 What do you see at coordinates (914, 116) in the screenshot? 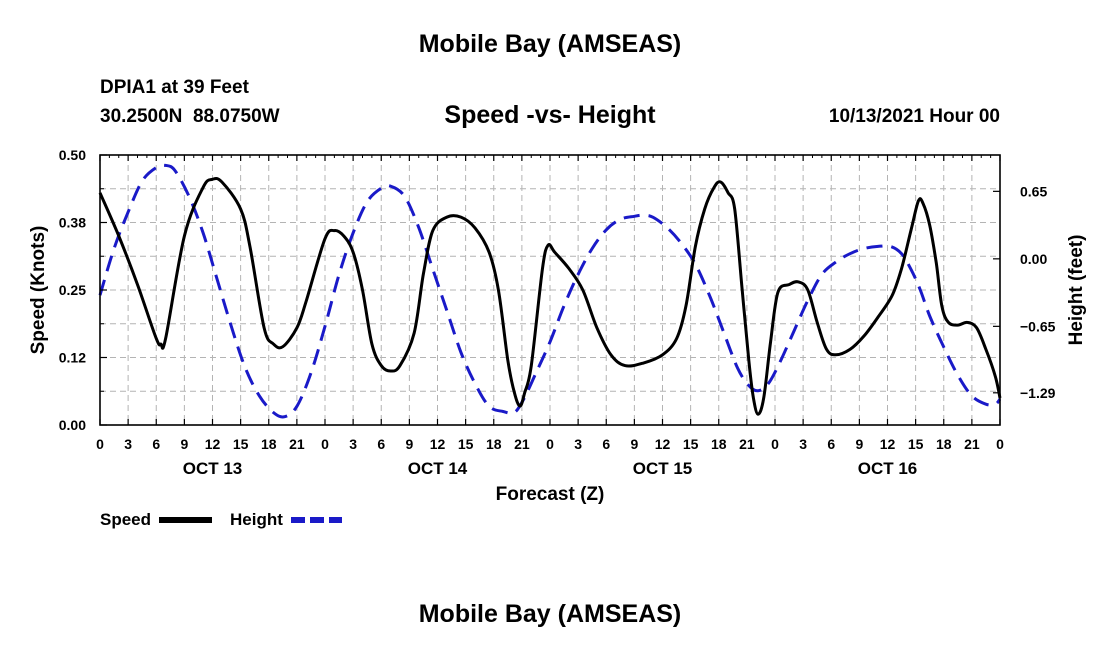
I see `forecast-datetime: 10/13/2021 Hour 00` at bounding box center [914, 116].